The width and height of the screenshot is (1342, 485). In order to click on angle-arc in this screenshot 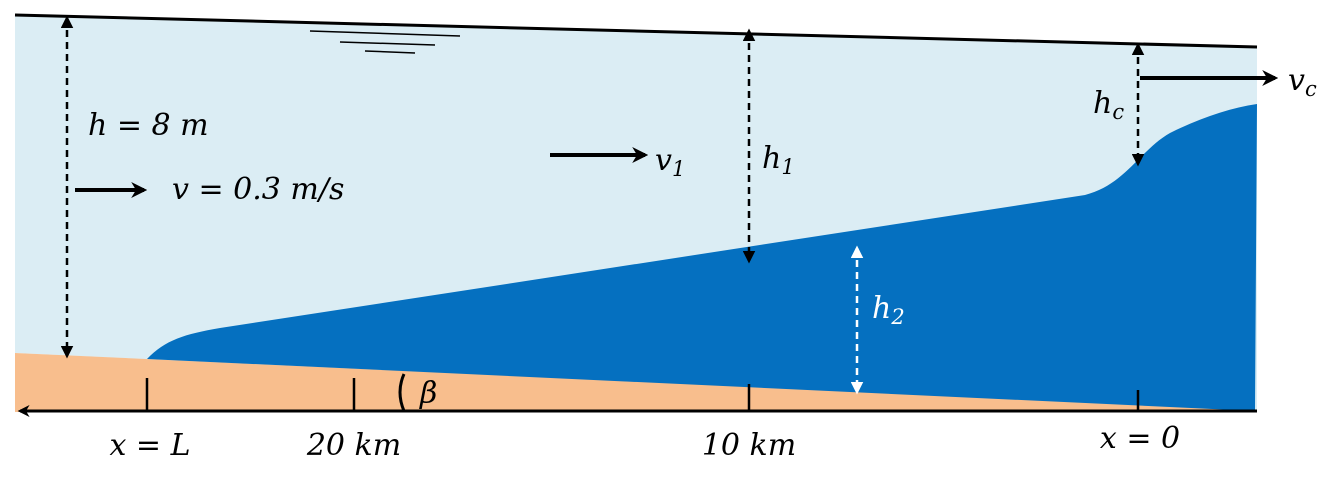, I will do `click(402, 392)`.